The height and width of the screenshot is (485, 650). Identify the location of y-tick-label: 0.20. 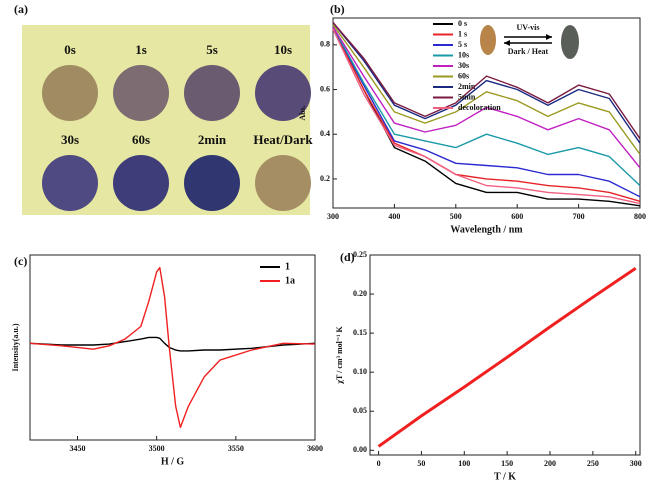
(360, 293).